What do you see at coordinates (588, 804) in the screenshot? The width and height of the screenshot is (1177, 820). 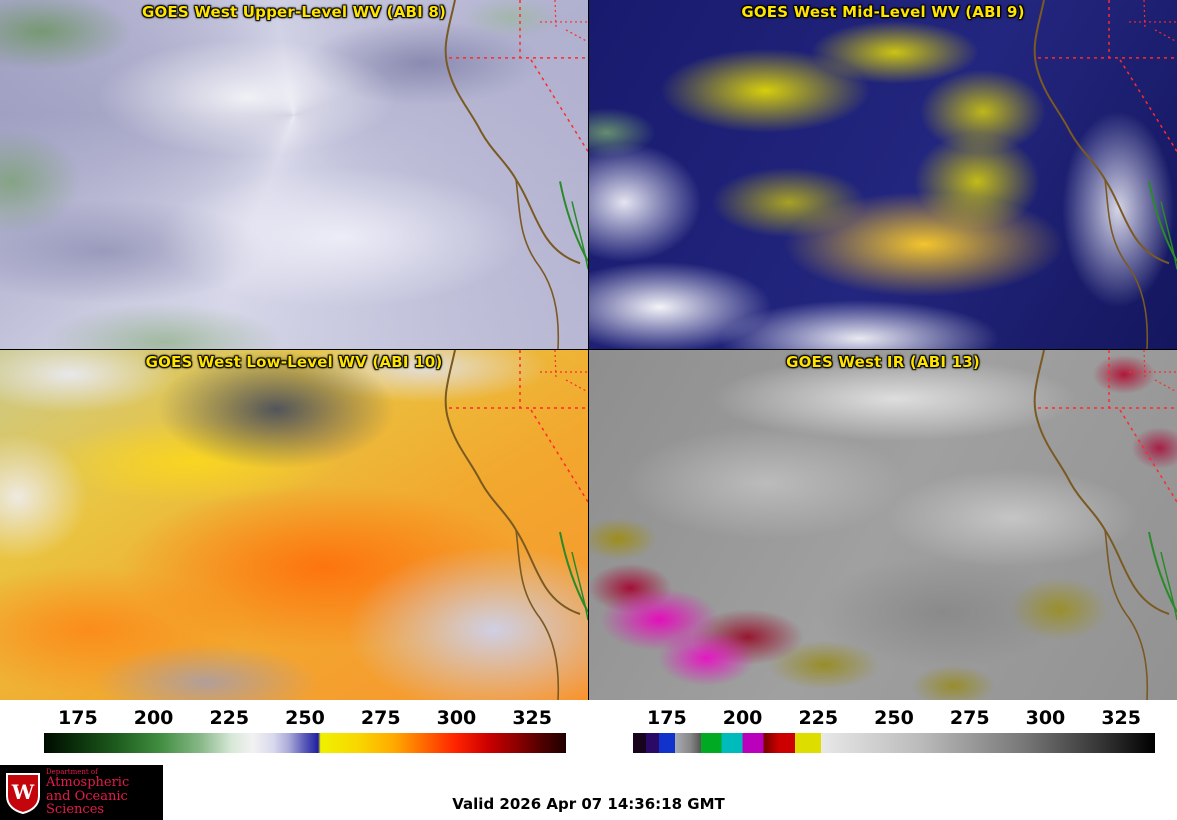 I see `valid-time-text: Valid 2026 Apr 07 14:36:18 GMT` at bounding box center [588, 804].